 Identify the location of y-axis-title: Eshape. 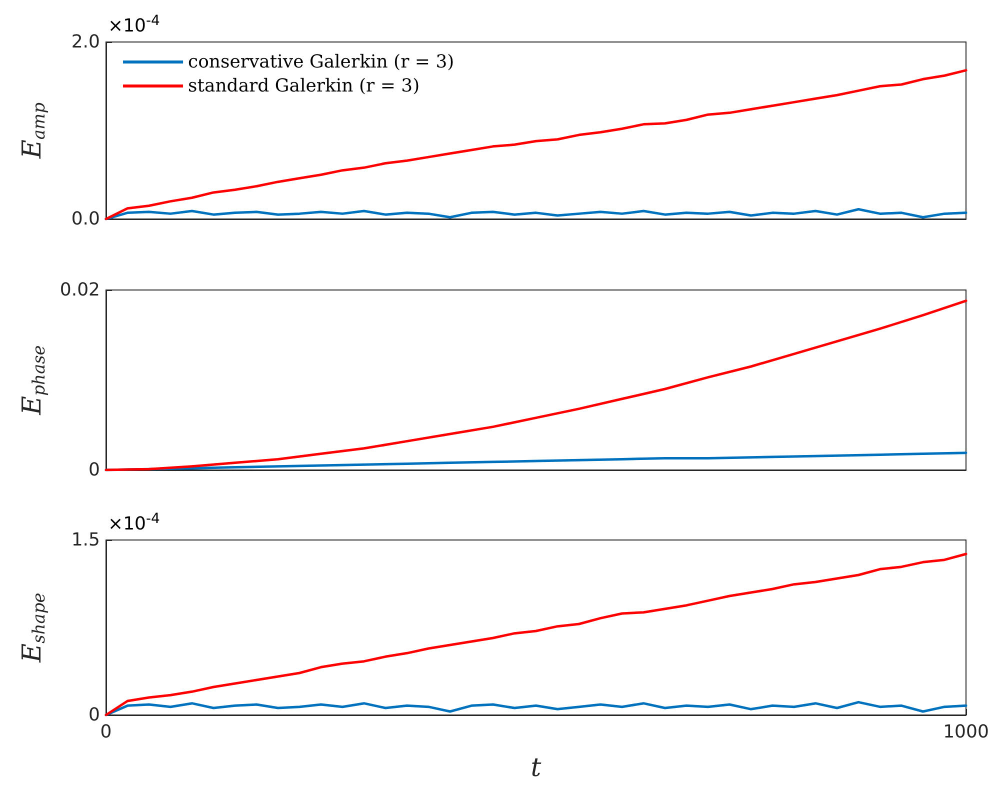
(34, 628).